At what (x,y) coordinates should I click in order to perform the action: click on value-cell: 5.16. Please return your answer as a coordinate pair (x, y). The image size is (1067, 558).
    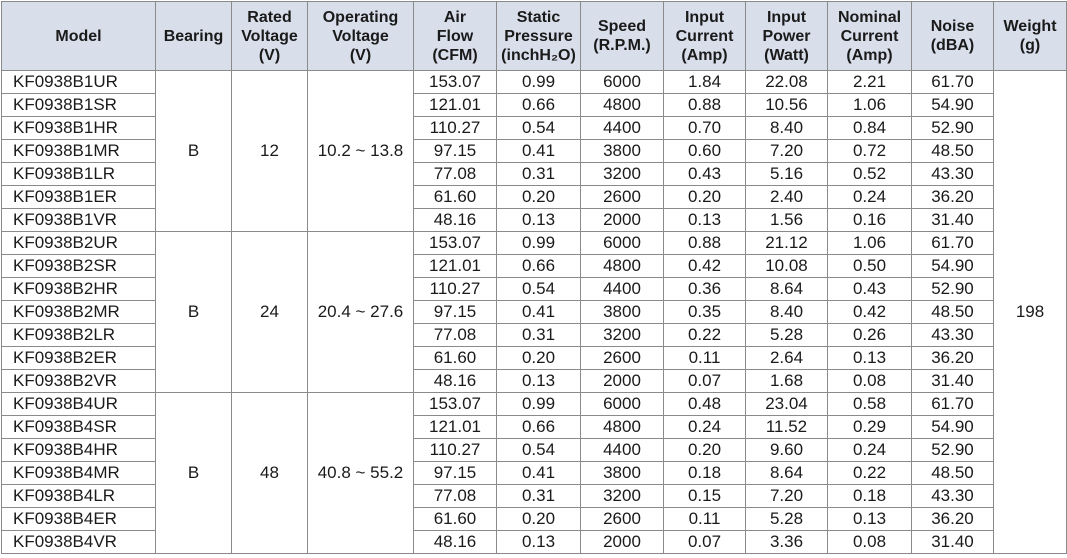
    Looking at the image, I should click on (786, 174).